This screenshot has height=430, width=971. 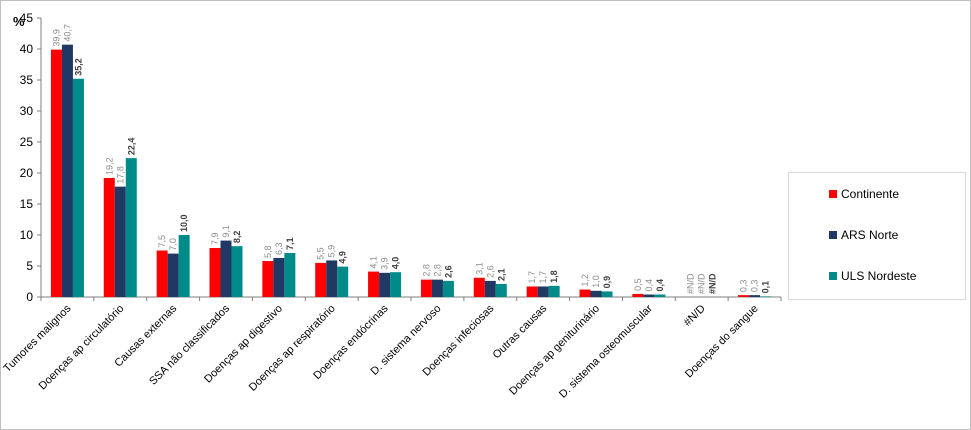 What do you see at coordinates (870, 235) in the screenshot?
I see `legend-label-ars-norte: ARS Norte` at bounding box center [870, 235].